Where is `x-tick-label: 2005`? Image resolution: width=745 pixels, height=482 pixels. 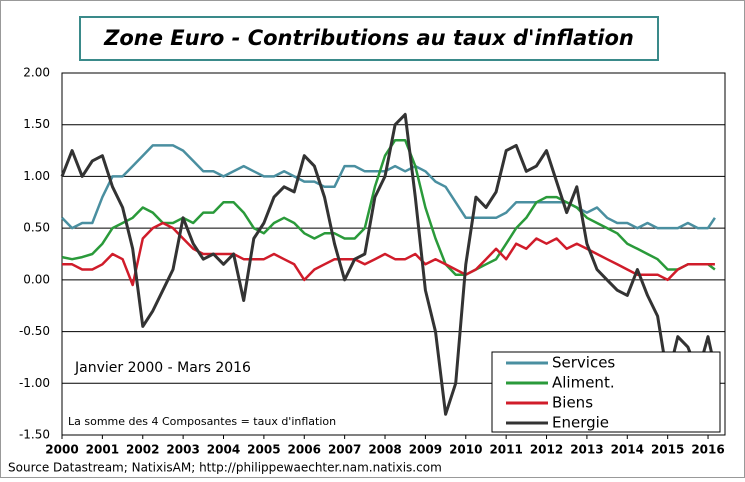
x-tick-label: 2005 is located at coordinates (263, 450).